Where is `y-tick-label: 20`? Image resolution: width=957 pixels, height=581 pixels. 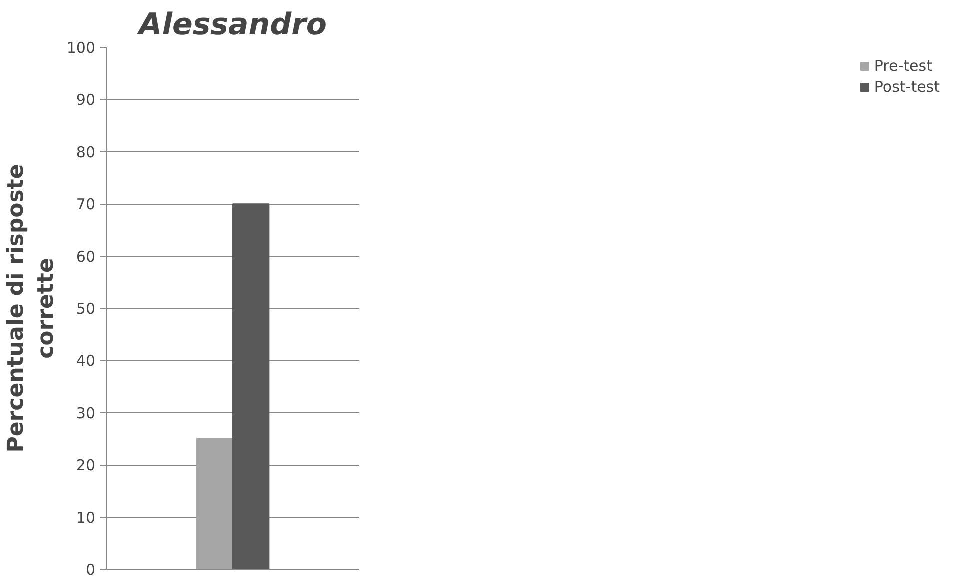
y-tick-label: 20 is located at coordinates (86, 465).